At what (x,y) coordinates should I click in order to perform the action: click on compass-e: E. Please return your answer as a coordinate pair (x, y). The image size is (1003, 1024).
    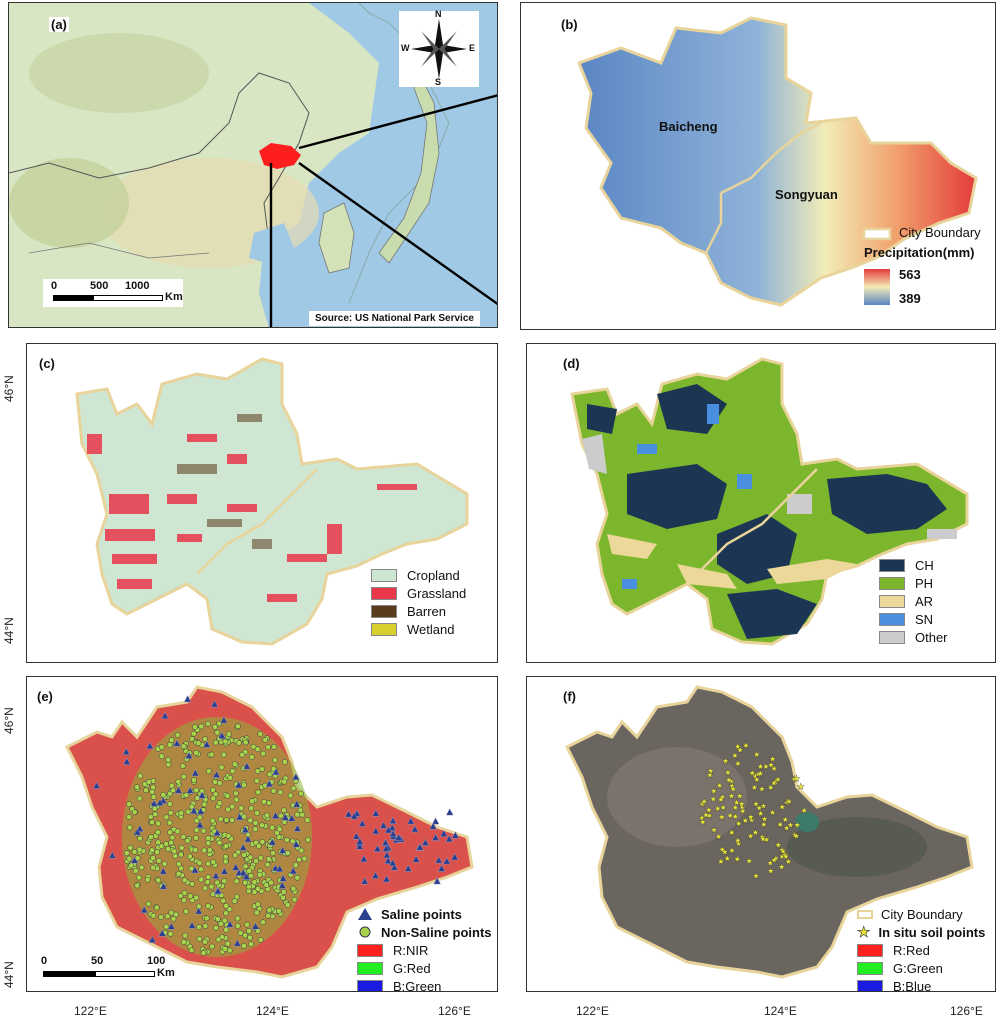
    Looking at the image, I should click on (472, 48).